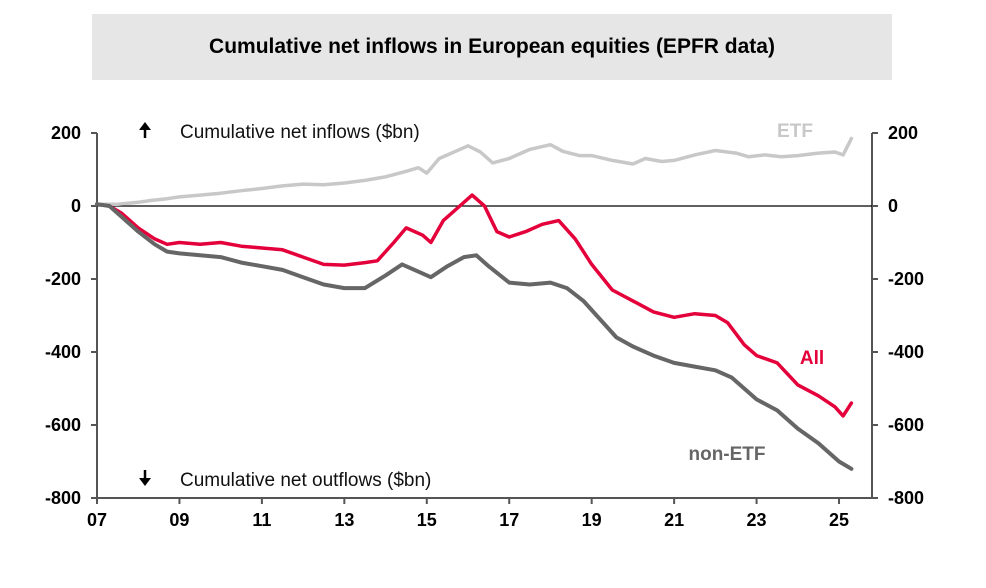 The width and height of the screenshot is (986, 588). I want to click on y-tick-label-right: -400, so click(906, 352).